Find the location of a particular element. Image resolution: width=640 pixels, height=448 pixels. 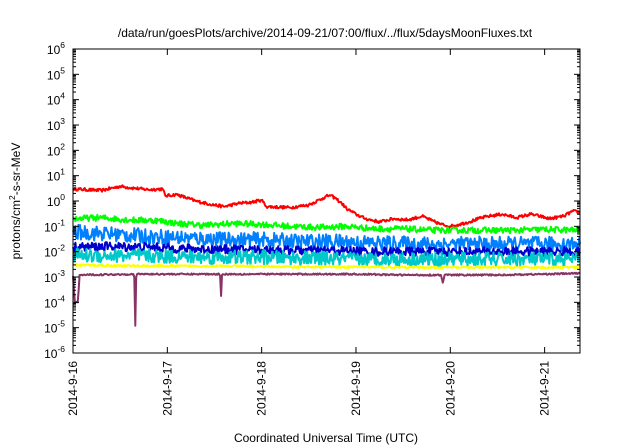

x-tick-label: 2014-9-17 is located at coordinates (167, 388).